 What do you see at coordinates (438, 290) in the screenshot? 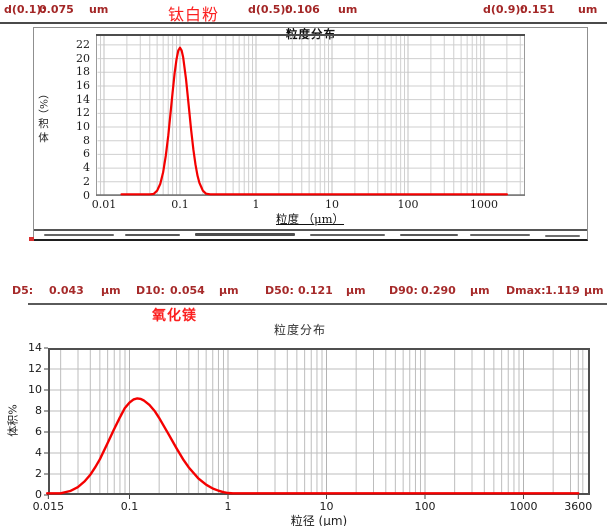
I see `psd-stat-value: 0.290` at bounding box center [438, 290].